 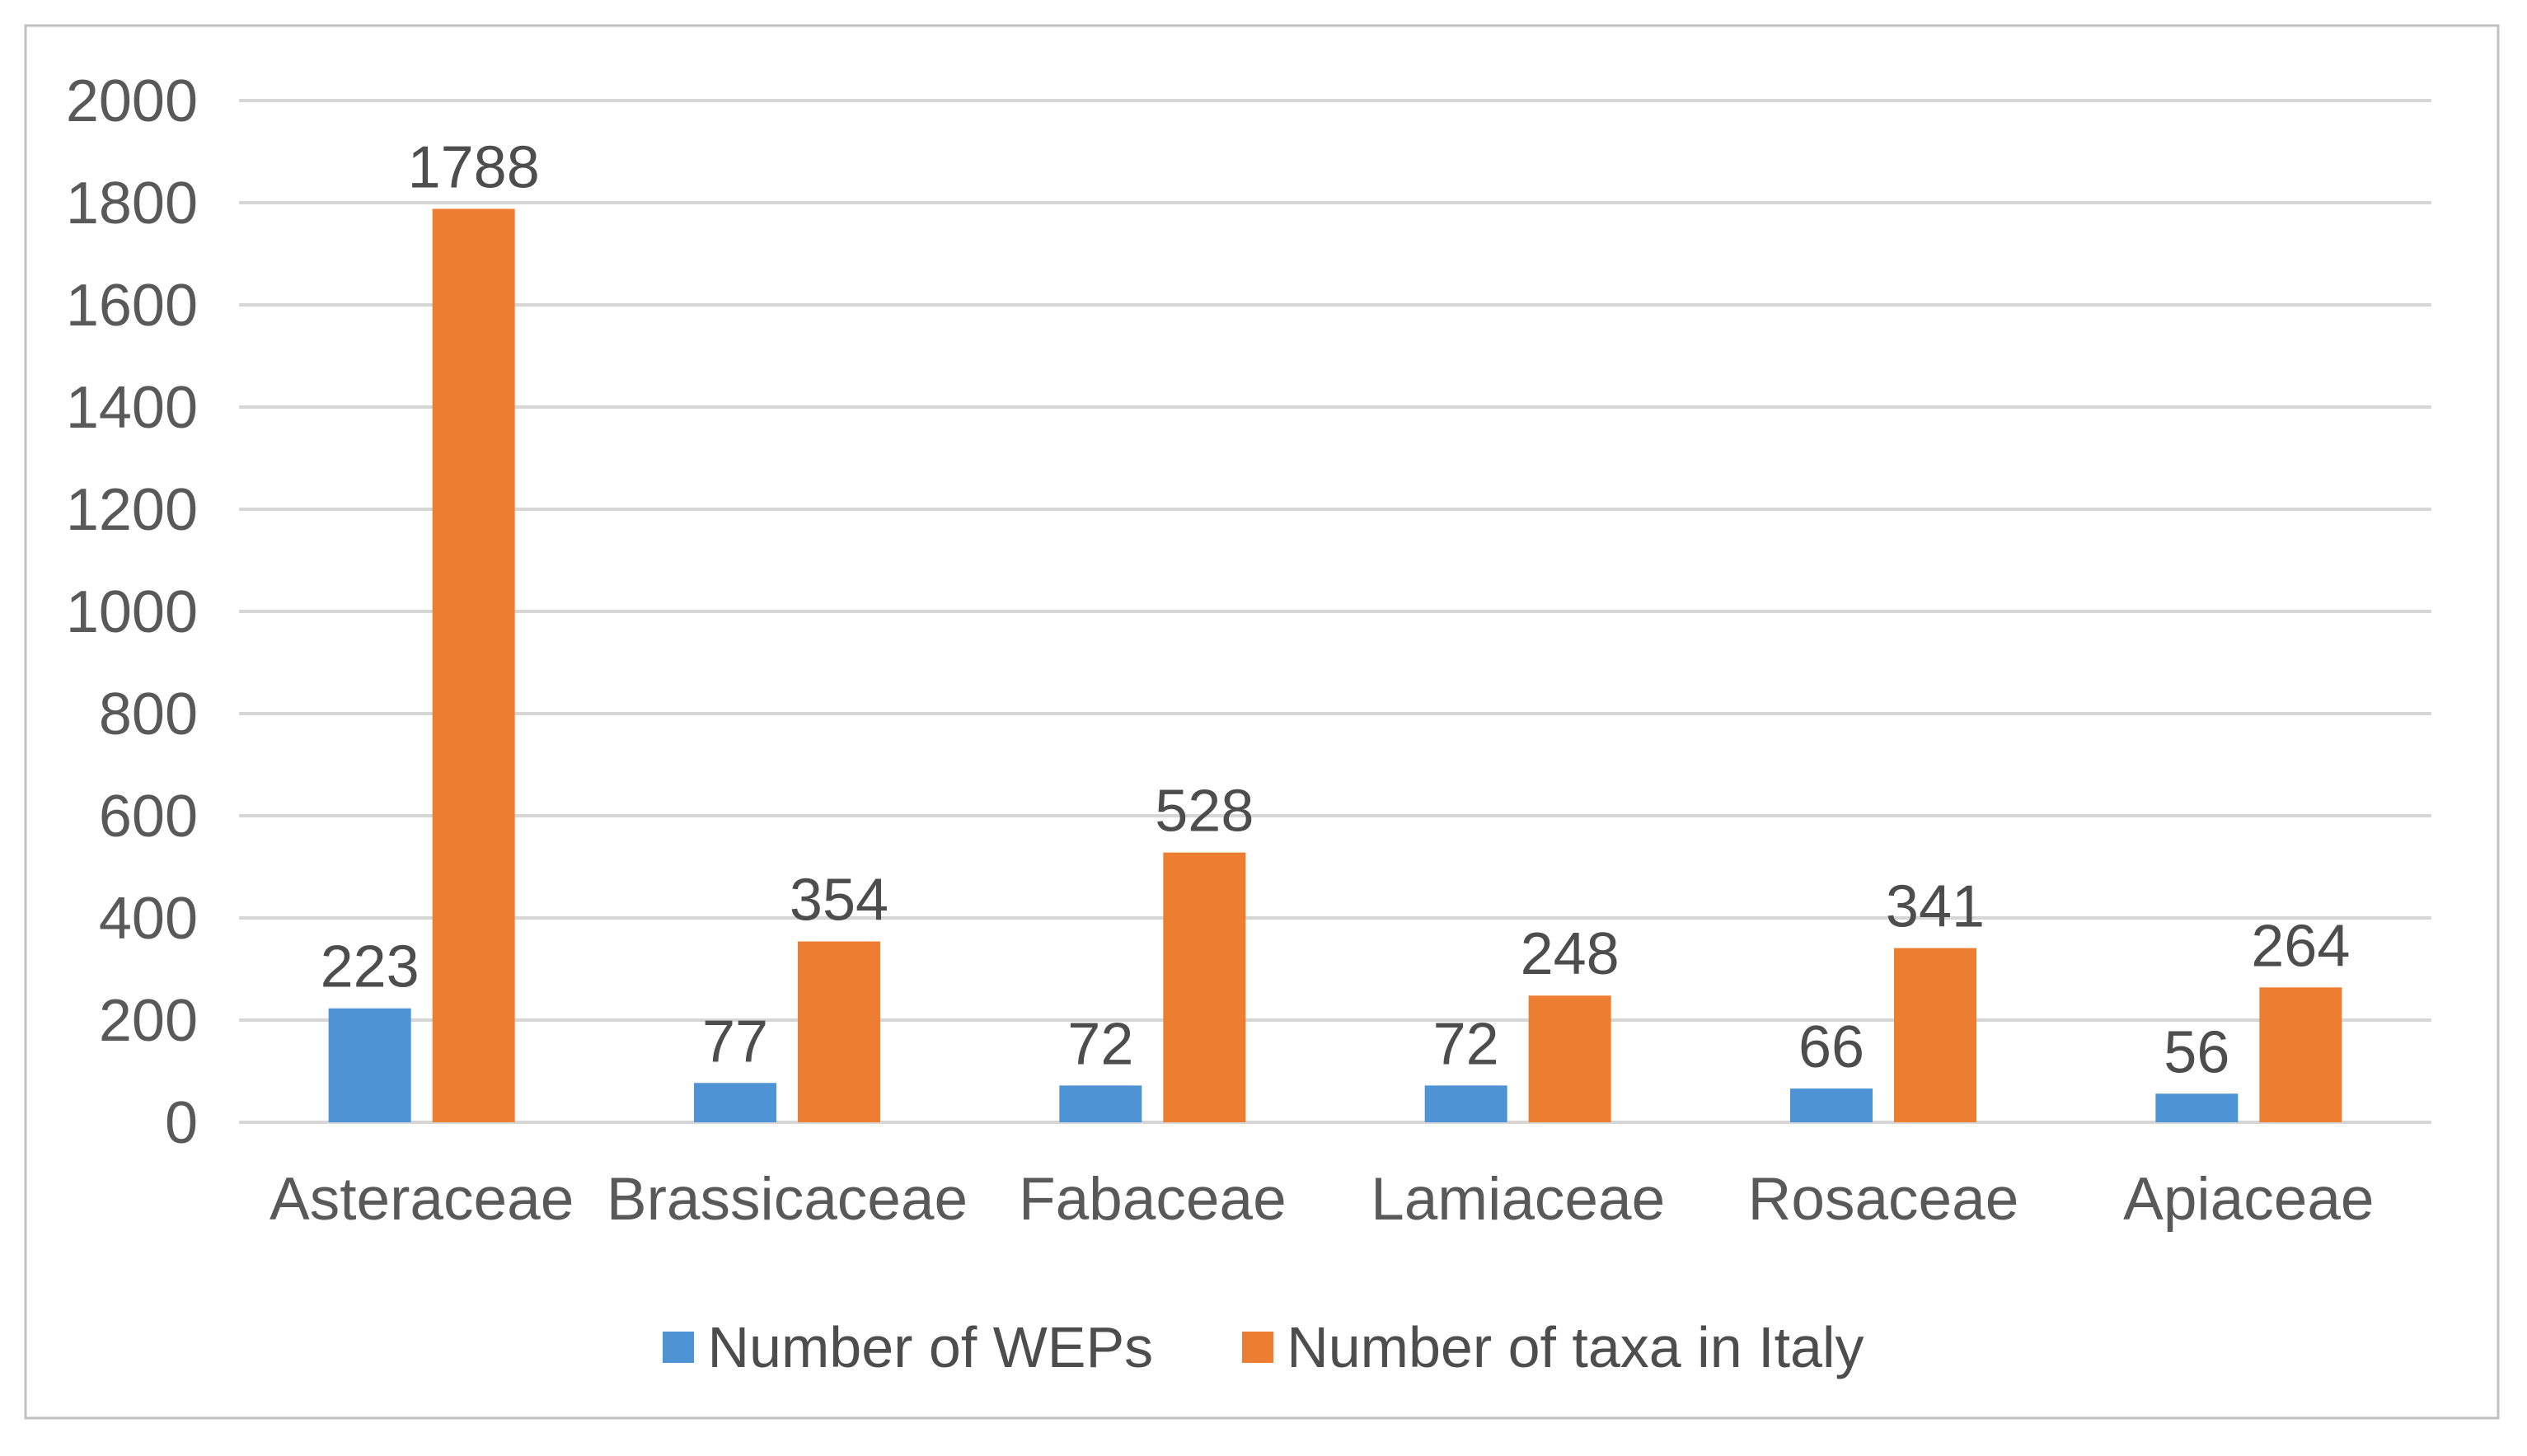 I want to click on y-tick-label-2000: 2000, so click(x=132, y=101).